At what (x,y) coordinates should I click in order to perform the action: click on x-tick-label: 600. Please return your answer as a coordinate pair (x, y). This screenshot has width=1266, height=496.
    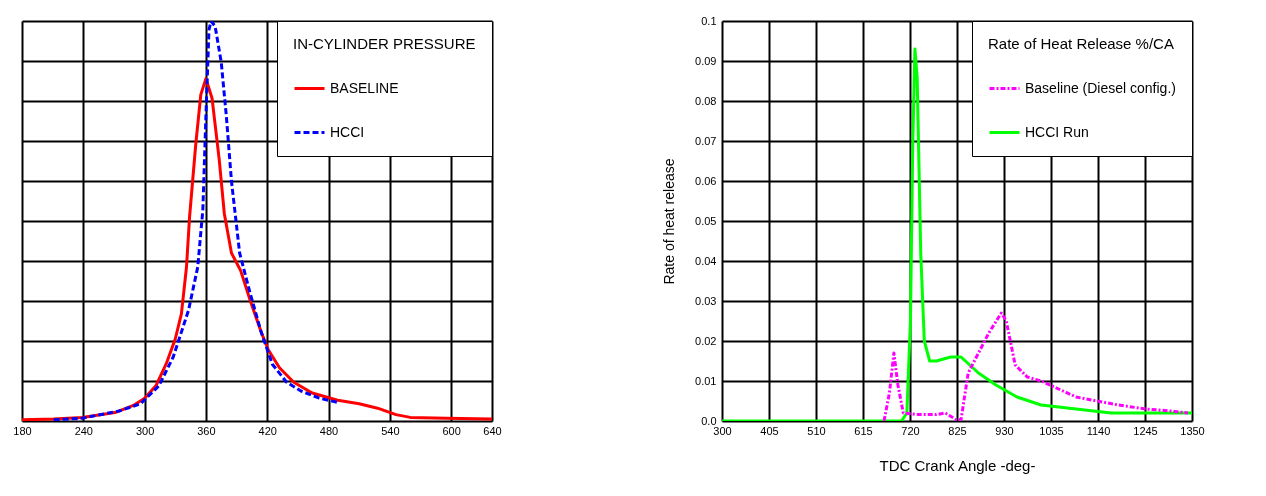
    Looking at the image, I should click on (451, 430).